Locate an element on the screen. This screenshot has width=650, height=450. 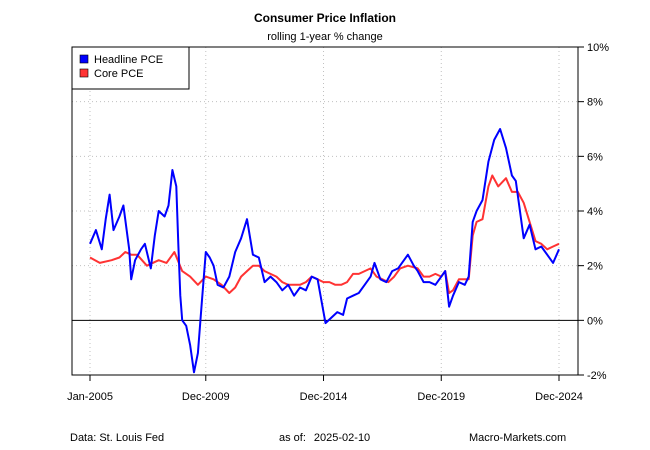
site-credit: Macro-Markets.com is located at coordinates (518, 438).